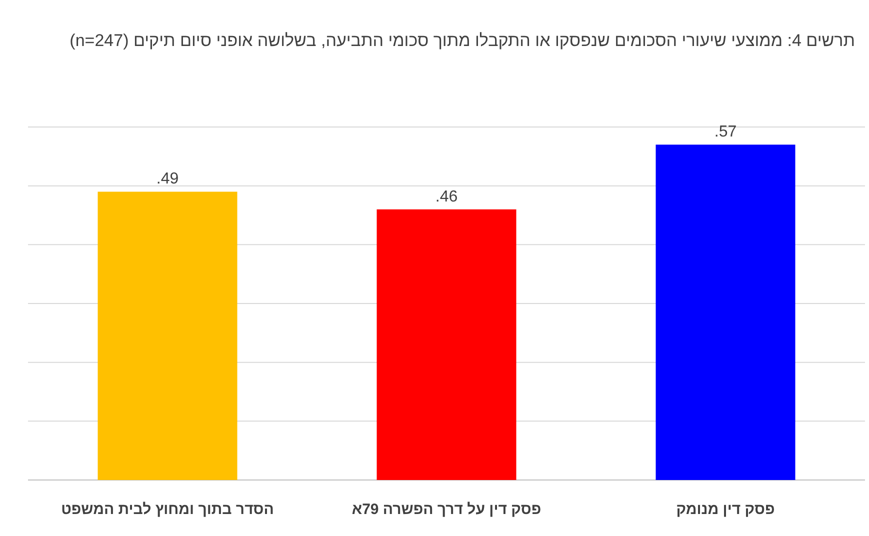 This screenshot has width=869, height=536. I want to click on x-tick-label: הסדר בתוך ומחוץ לבית המשפט, so click(167, 509).